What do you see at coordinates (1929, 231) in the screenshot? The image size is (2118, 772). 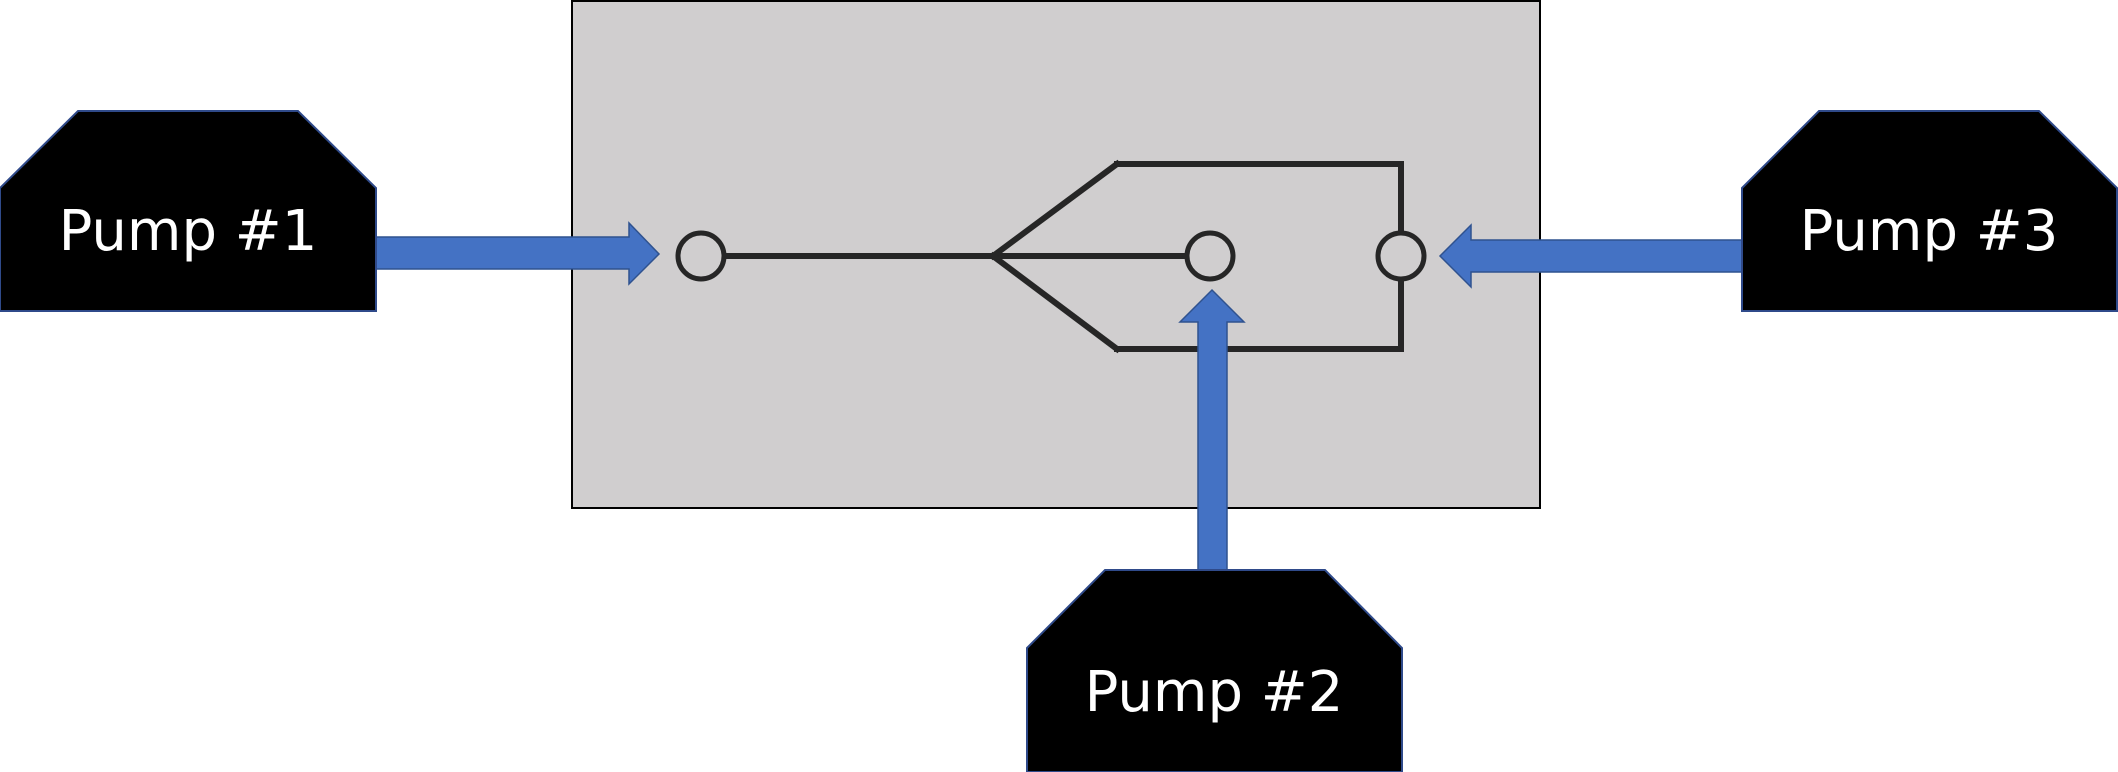 I see `pump-3-label: Pump #3` at bounding box center [1929, 231].